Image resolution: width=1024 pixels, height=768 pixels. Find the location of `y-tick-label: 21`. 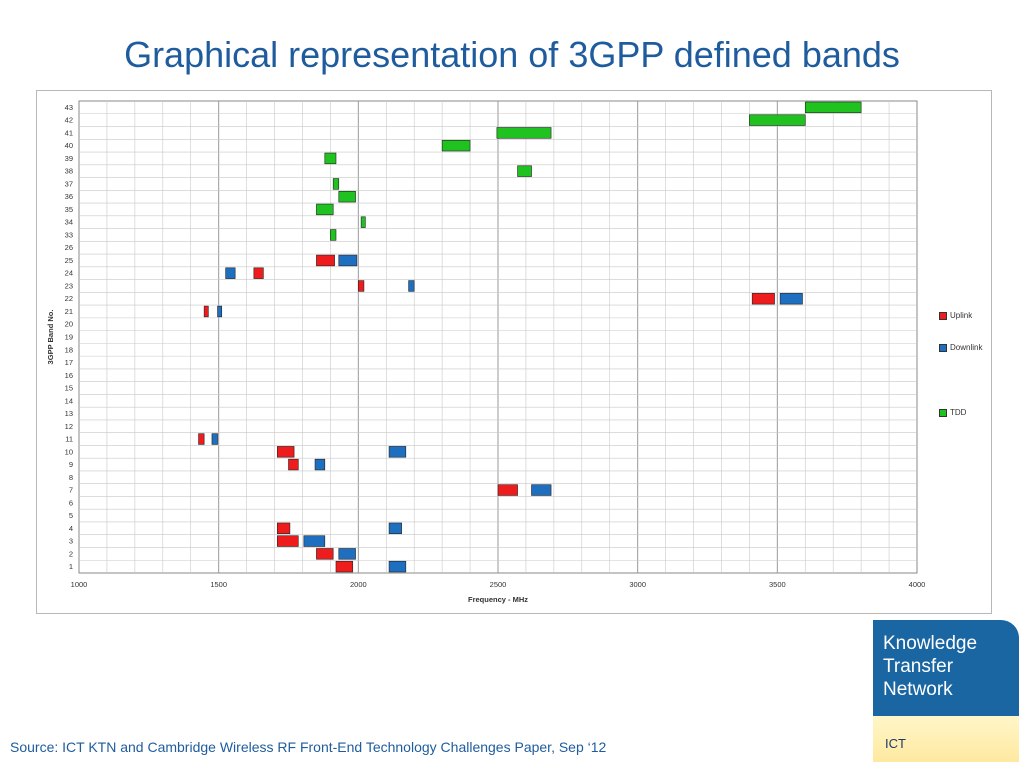

y-tick-label: 21 is located at coordinates (69, 311).